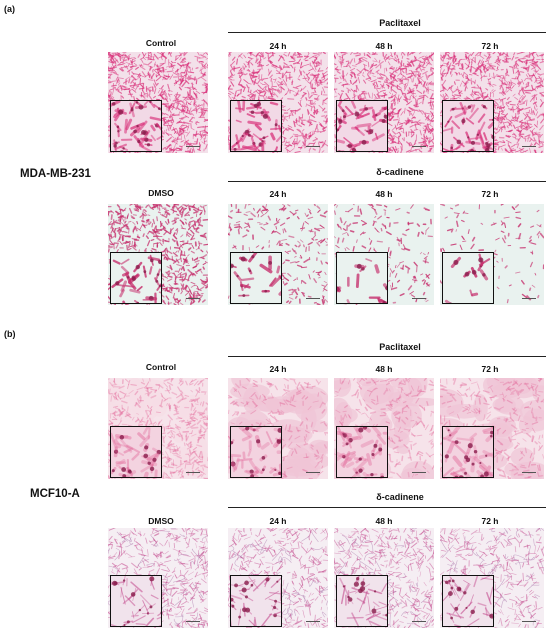 Image resolution: width=550 pixels, height=633 pixels. Describe the element at coordinates (384, 369) in the screenshot. I see `time-label-b1-48: 48 h` at that location.